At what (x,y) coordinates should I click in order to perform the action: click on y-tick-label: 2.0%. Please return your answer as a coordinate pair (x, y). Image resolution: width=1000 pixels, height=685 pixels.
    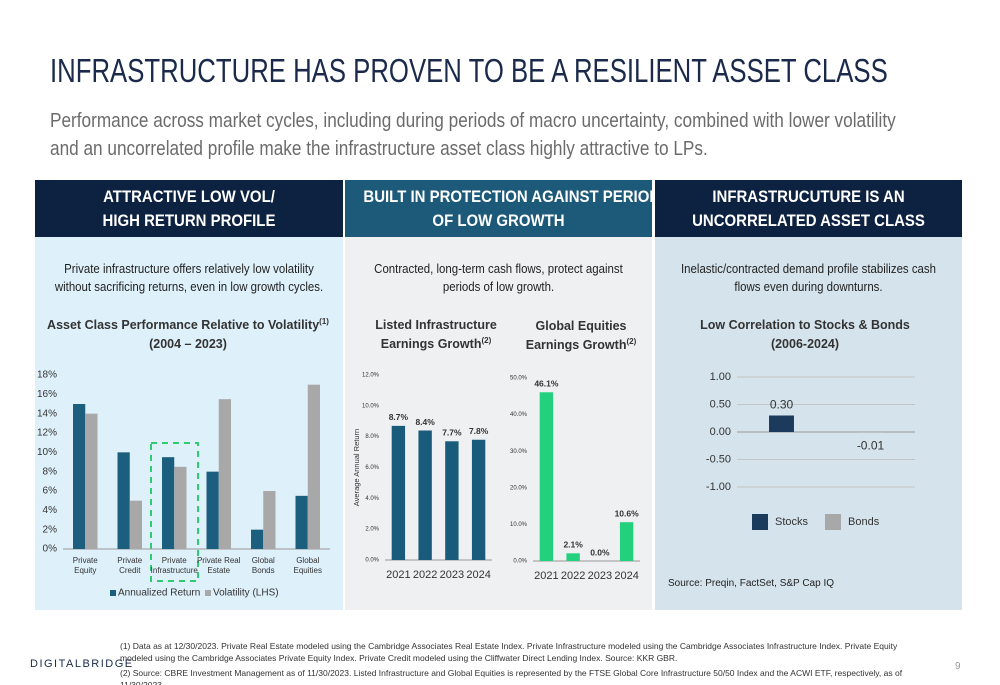
    Looking at the image, I should click on (372, 530).